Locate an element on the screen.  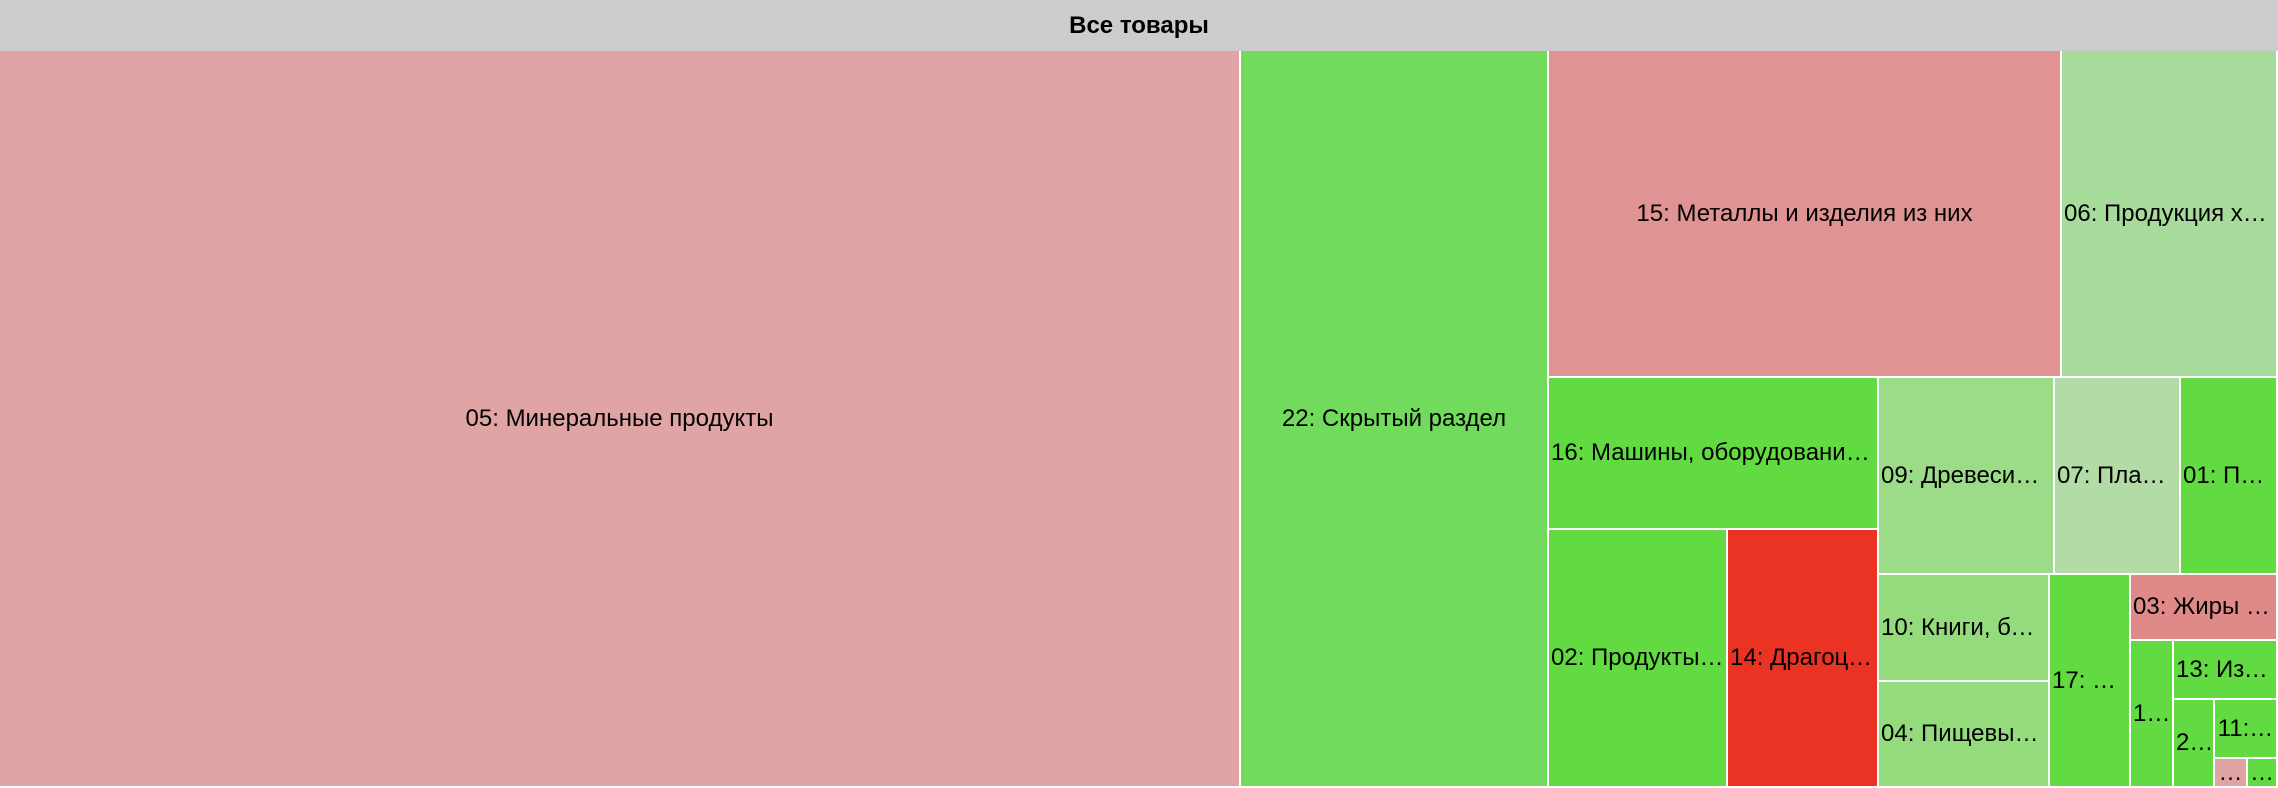
treemap-tile: 07: Пластмассы, каучук и резина is located at coordinates (2118, 476).